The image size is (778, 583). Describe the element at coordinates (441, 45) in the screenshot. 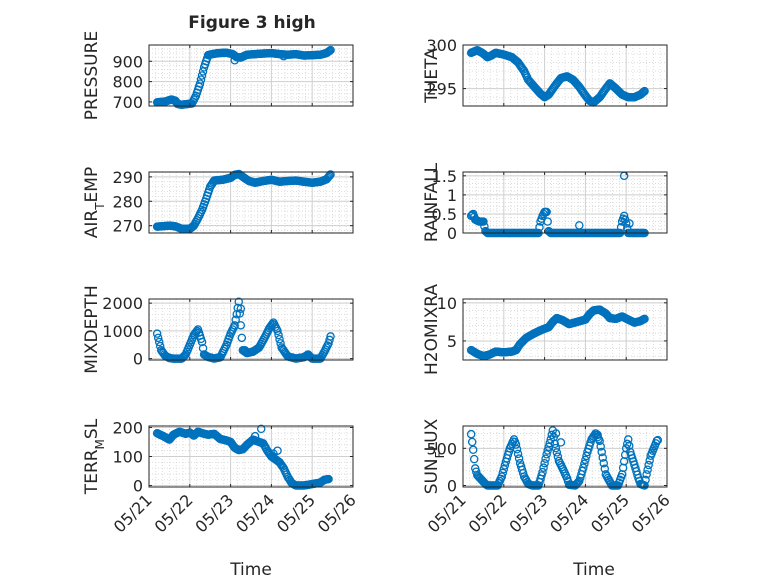

I see `y-tick-label: 300` at that location.